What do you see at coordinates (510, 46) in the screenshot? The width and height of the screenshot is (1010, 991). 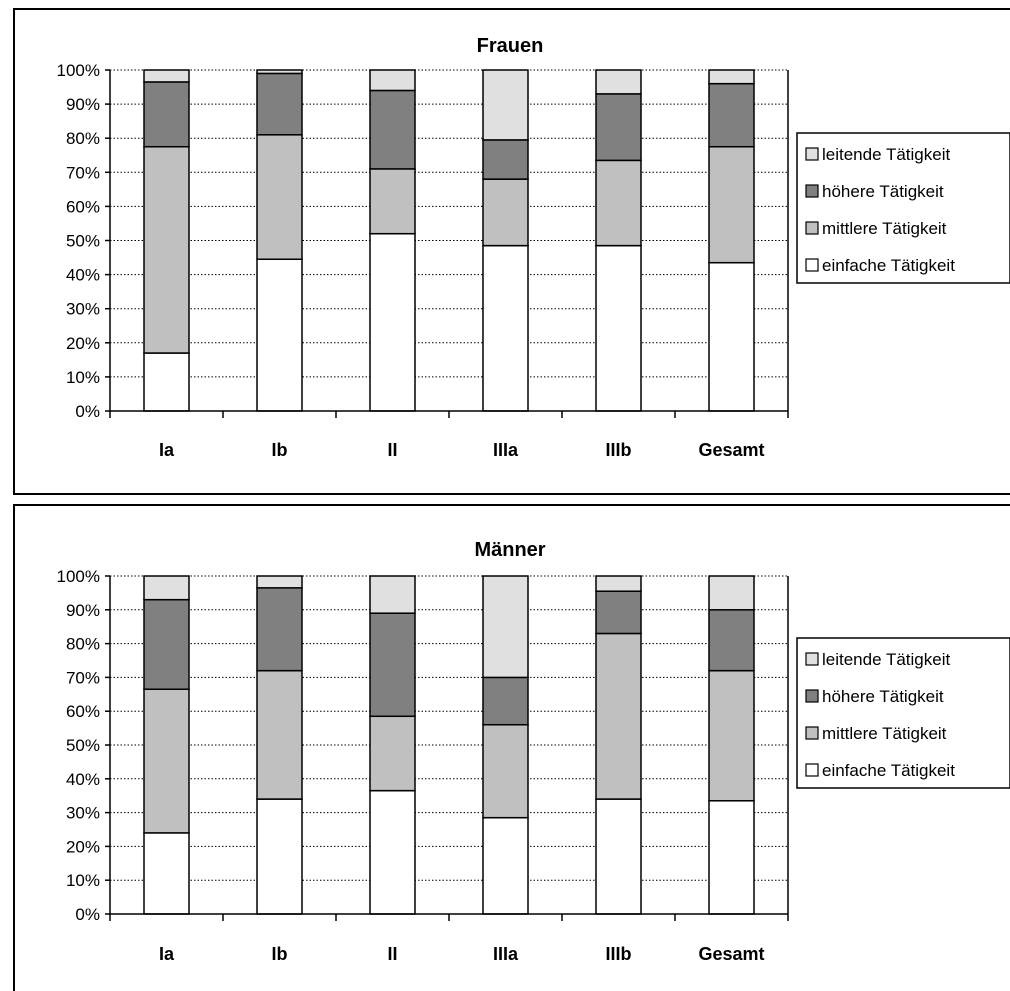 I see `chart-title-frauen: Frauen` at bounding box center [510, 46].